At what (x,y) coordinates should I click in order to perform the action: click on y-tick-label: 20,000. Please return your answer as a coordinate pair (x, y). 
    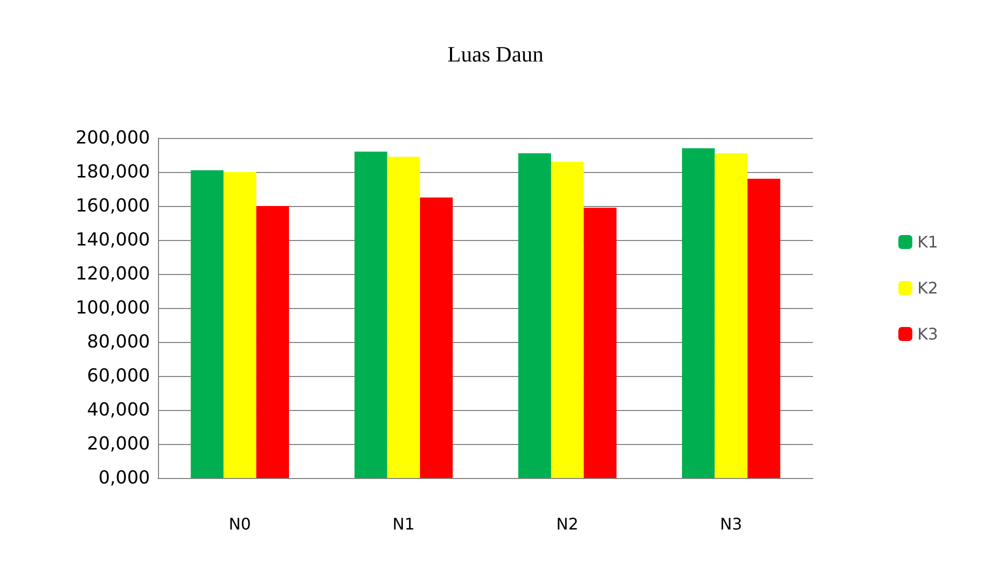
    Looking at the image, I should click on (118, 444).